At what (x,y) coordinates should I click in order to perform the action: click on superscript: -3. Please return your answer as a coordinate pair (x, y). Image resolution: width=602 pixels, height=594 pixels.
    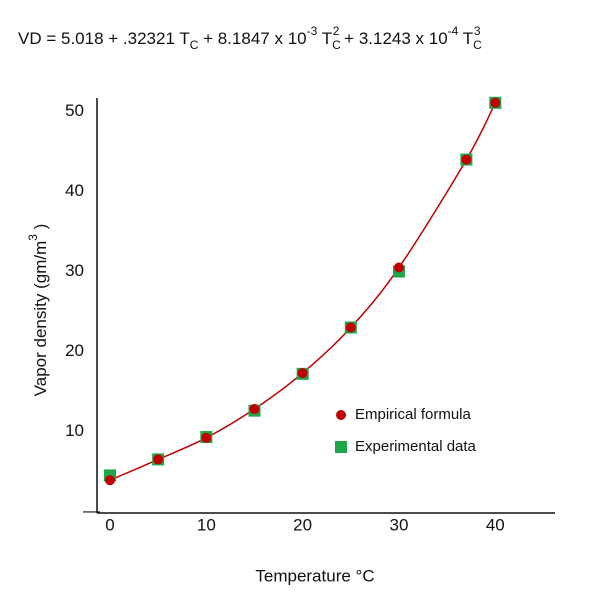
    Looking at the image, I should click on (312, 31).